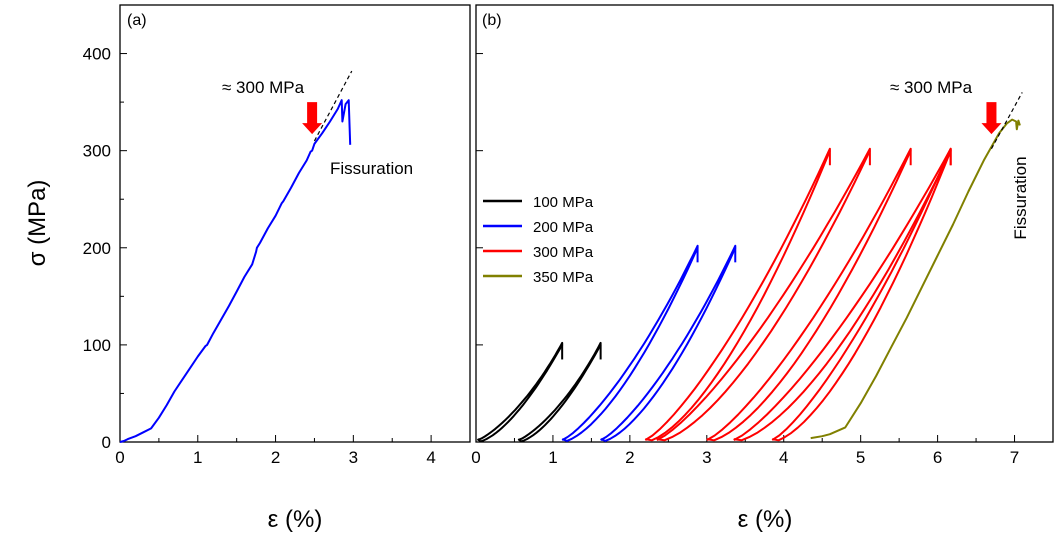 This screenshot has height=536, width=1055. What do you see at coordinates (137, 20) in the screenshot?
I see `panel-a-label: (a)` at bounding box center [137, 20].